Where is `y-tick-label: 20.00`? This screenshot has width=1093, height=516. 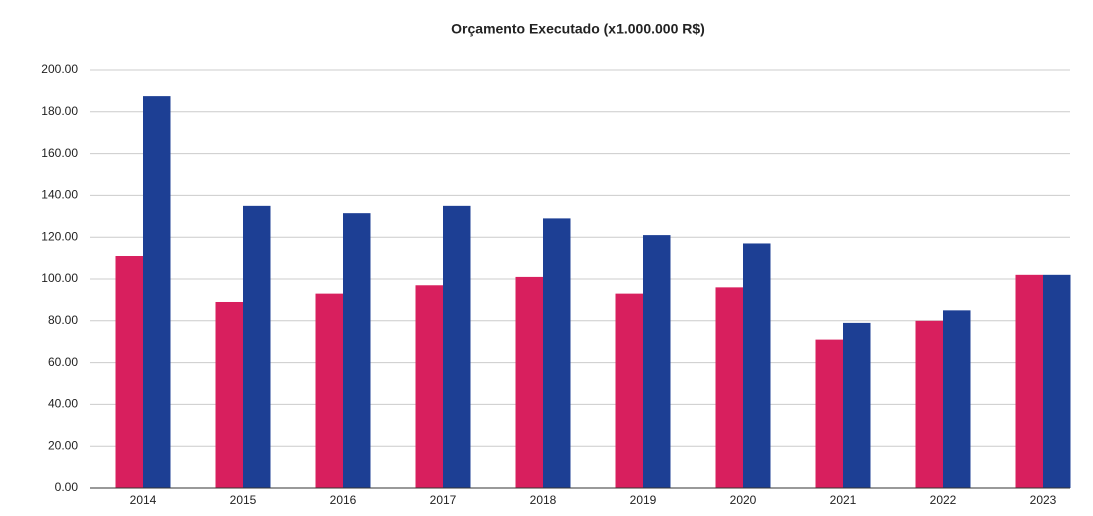
y-tick-label: 20.00 is located at coordinates (63, 445).